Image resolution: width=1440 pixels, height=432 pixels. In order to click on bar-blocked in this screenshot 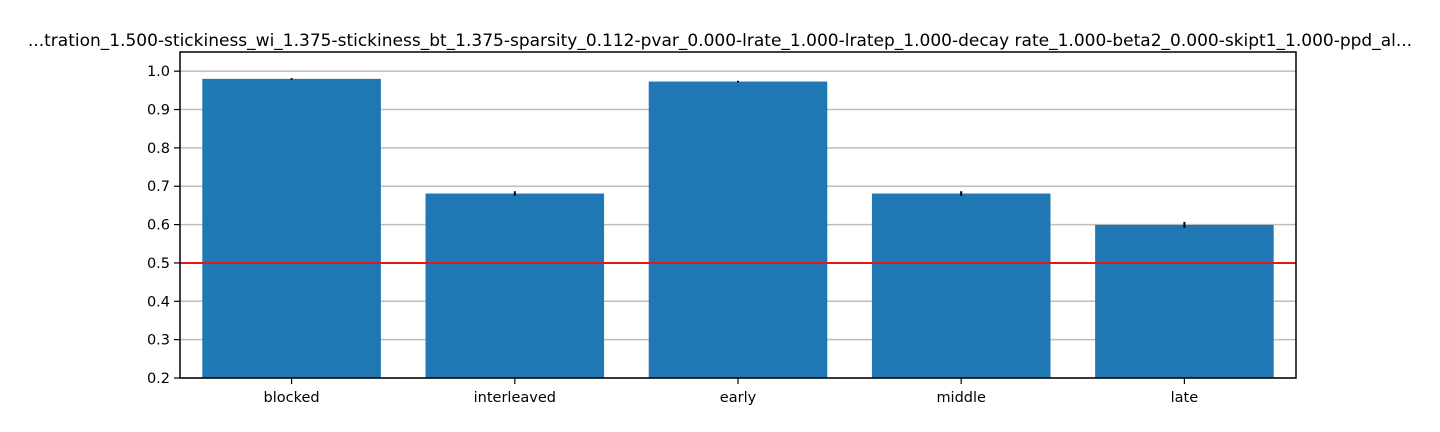, I will do `click(291, 228)`.